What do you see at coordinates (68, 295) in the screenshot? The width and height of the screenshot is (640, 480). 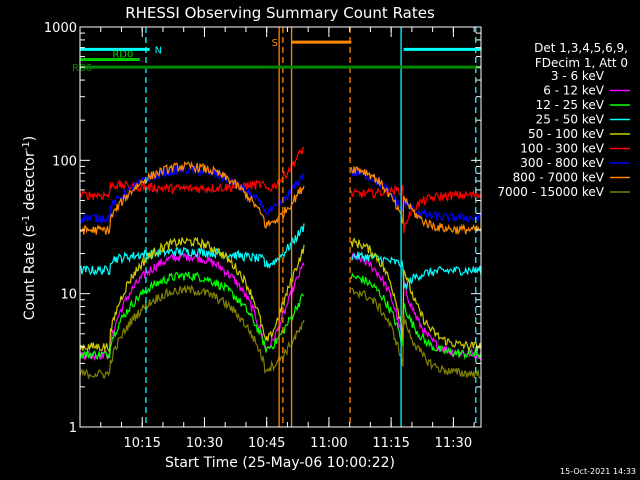 I see `y-tick-label: 10` at bounding box center [68, 295].